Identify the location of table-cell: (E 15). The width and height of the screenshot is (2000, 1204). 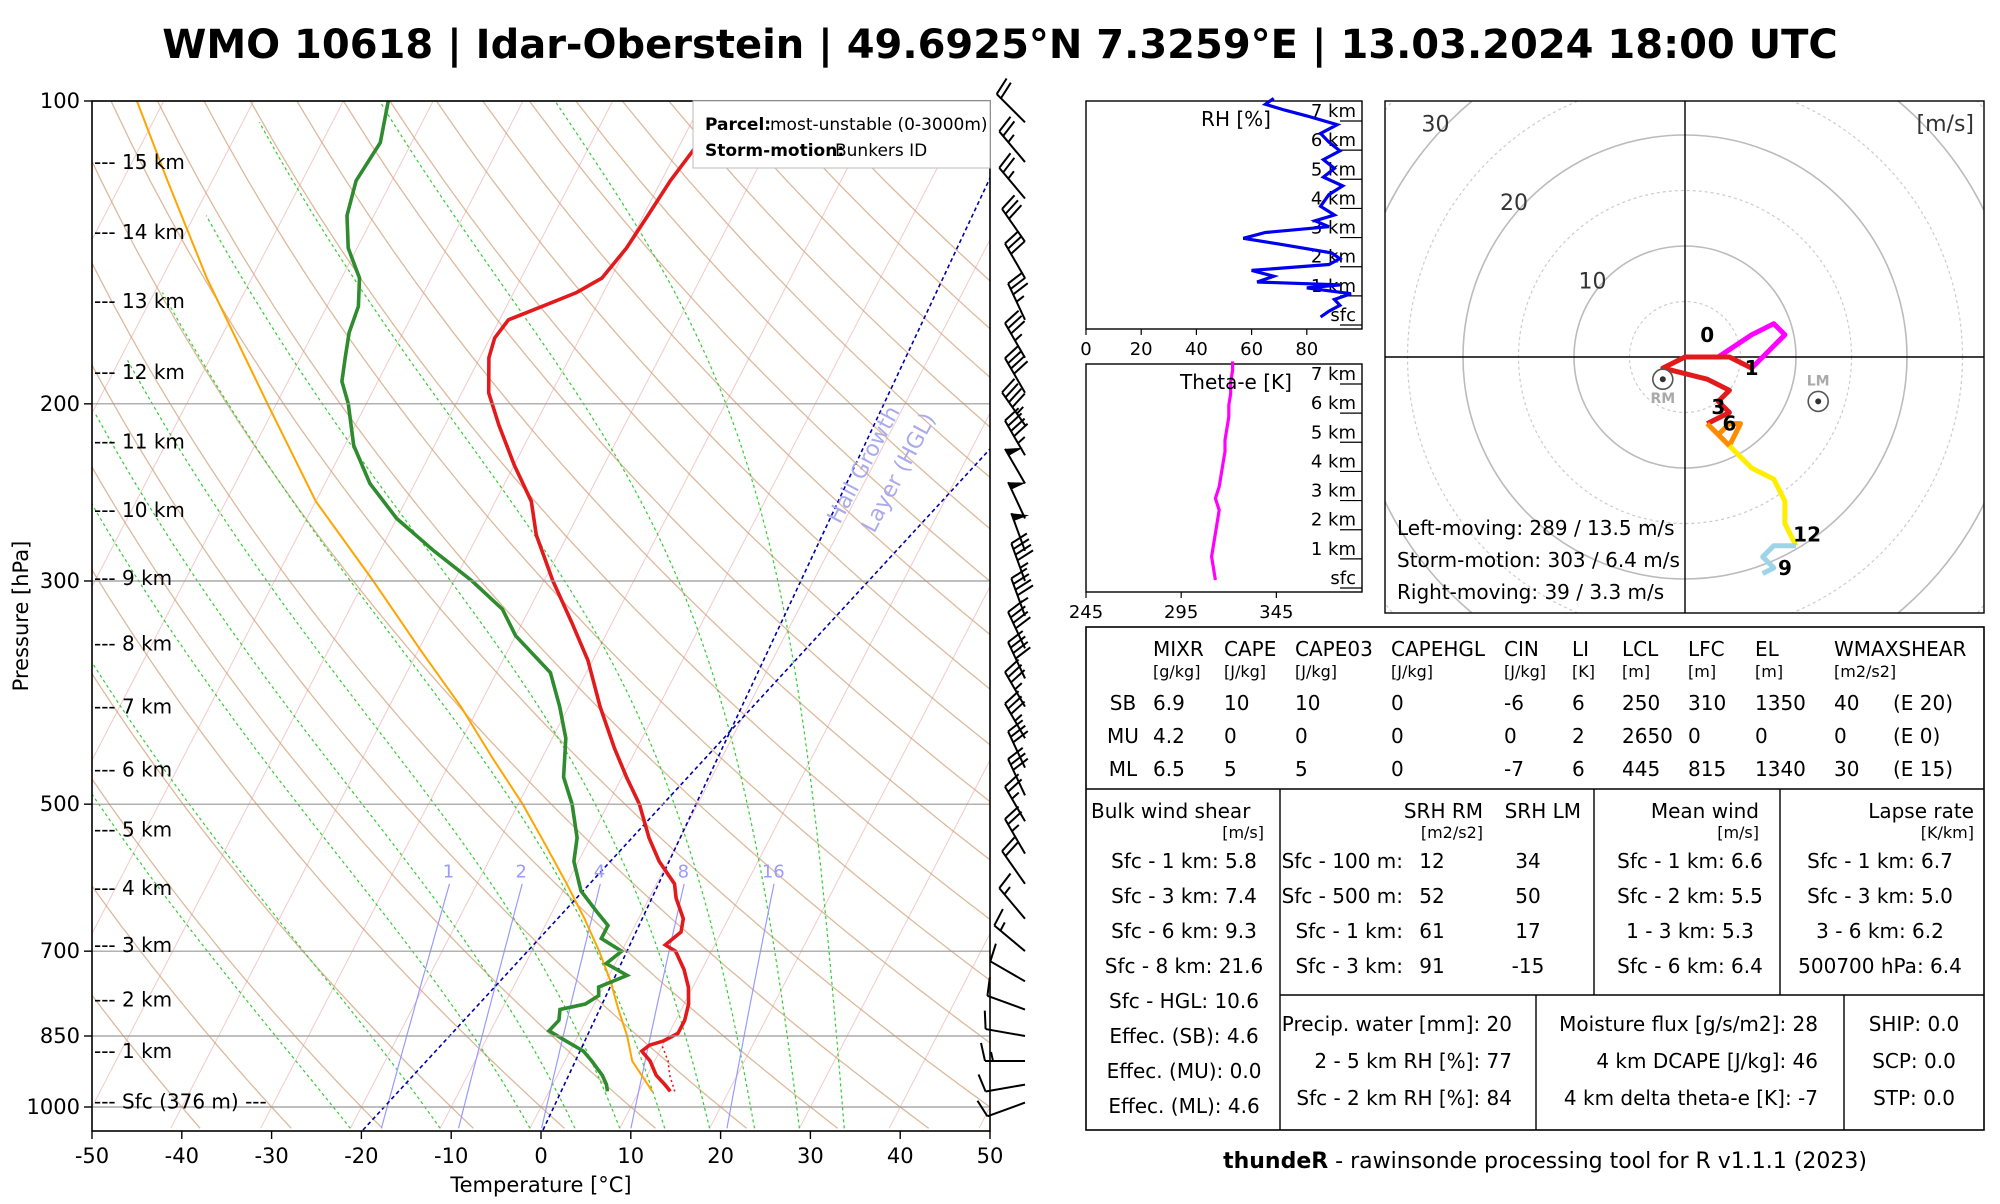
(1923, 769).